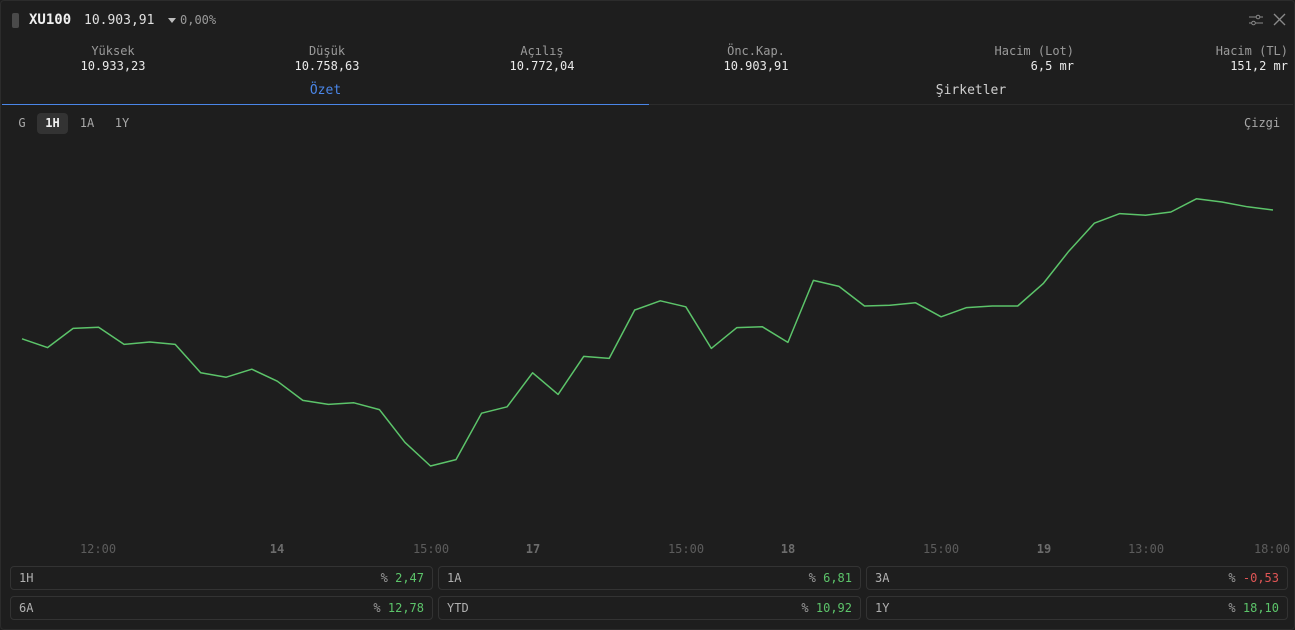  I want to click on perf-label: YTD, so click(458, 608).